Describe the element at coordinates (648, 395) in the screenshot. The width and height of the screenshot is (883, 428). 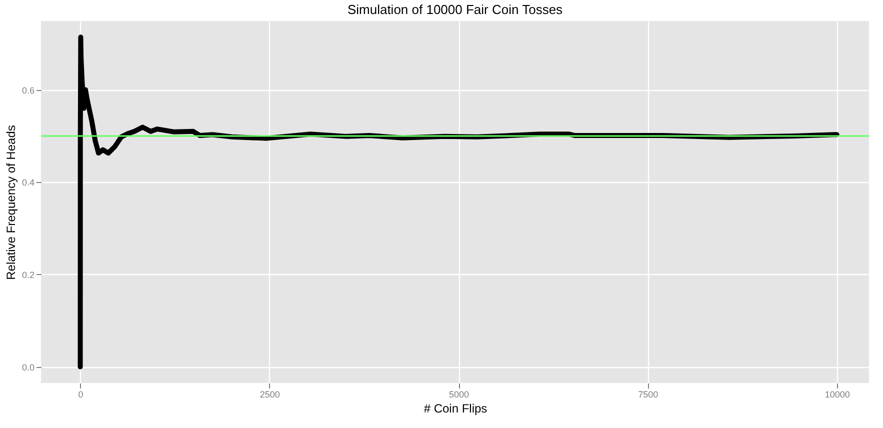
I see `x-tick-label: 7500` at that location.